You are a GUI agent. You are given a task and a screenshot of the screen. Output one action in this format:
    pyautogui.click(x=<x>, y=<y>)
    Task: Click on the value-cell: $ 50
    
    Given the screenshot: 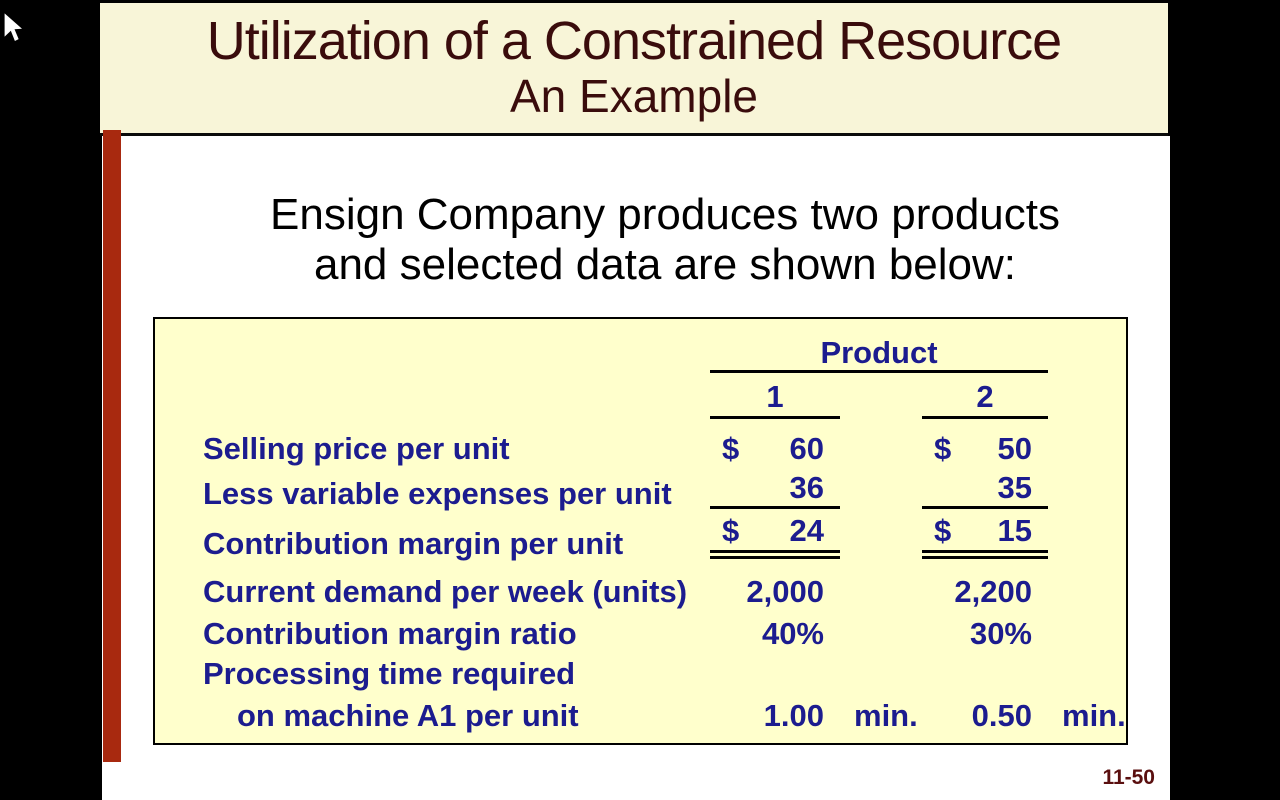 What is the action you would take?
    pyautogui.click(x=985, y=448)
    